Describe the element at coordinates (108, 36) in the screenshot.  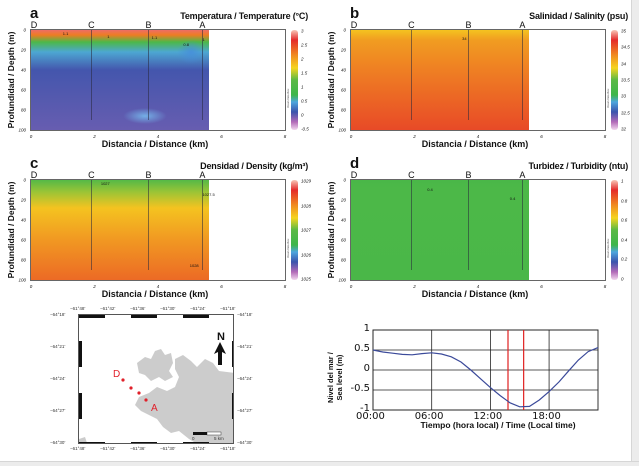
I see `contour-label: 1` at that location.